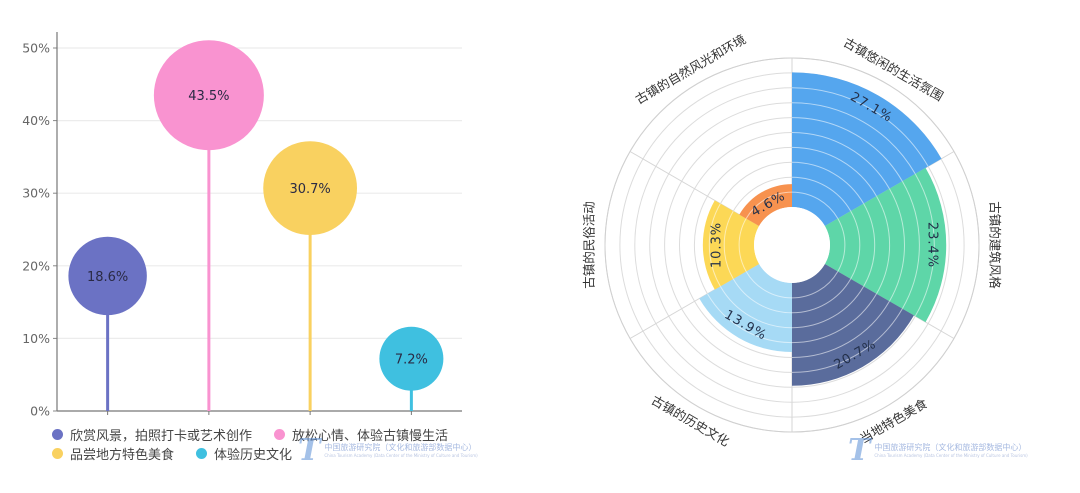  Describe the element at coordinates (262, 434) in the screenshot. I see `legend-row: 欣赏风景，拍照打卡或艺术创作 放松心情、体验古镇慢生活` at that location.